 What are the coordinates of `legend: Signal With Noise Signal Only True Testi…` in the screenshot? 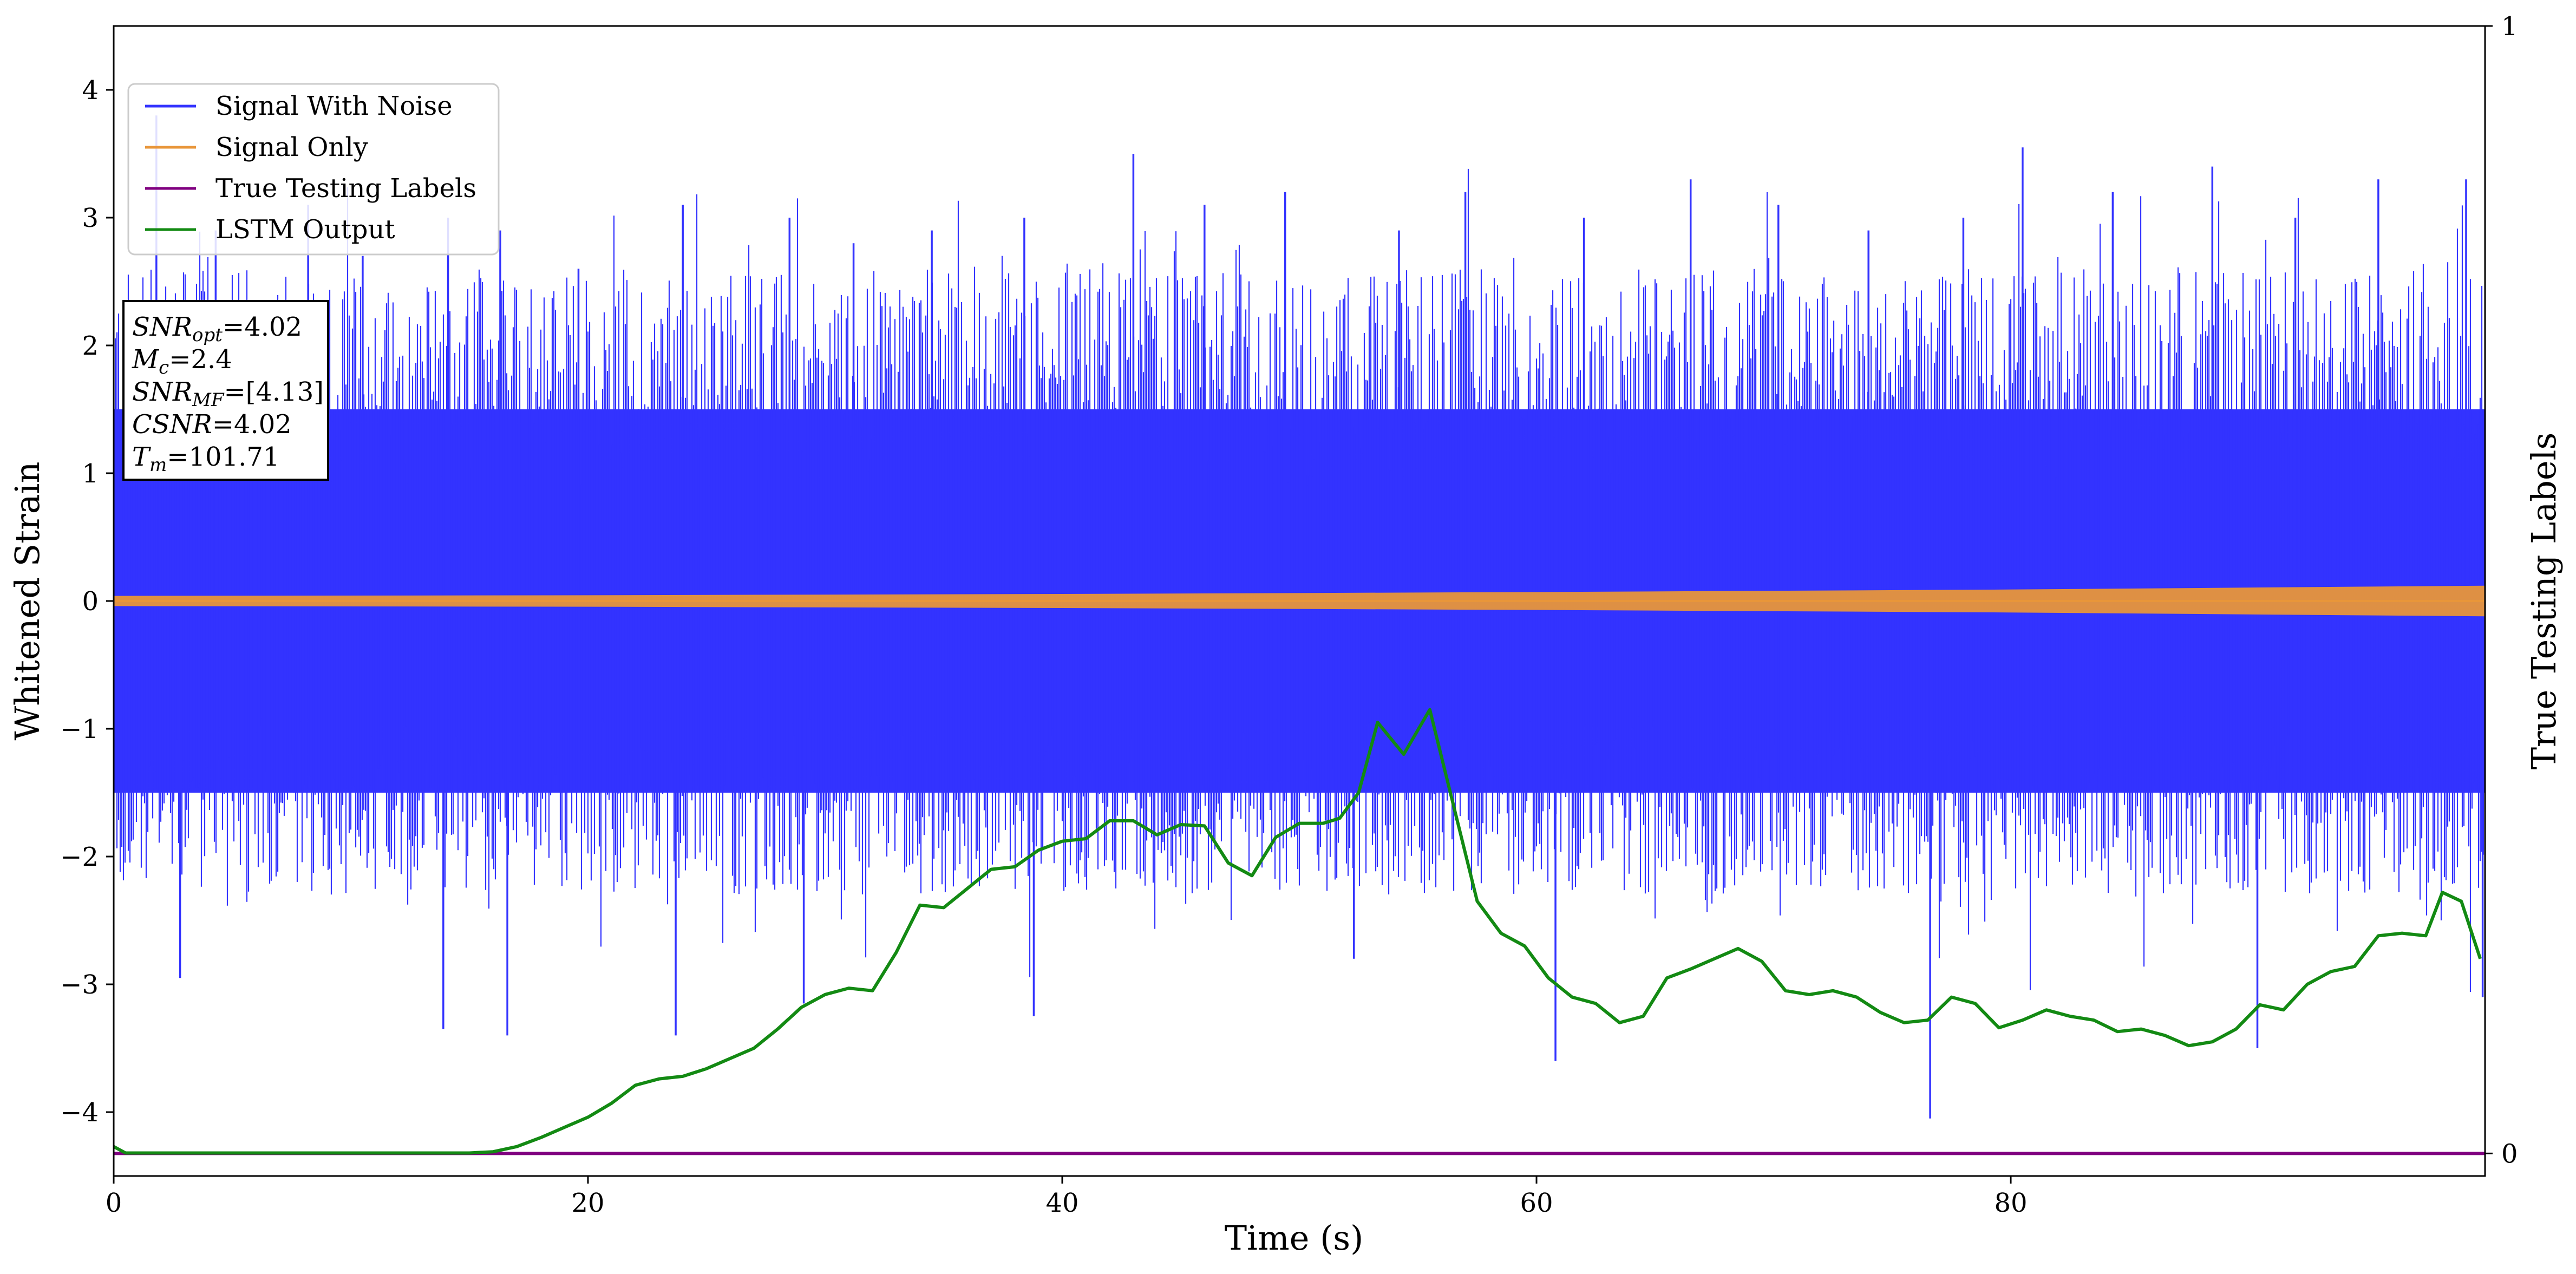 It's located at (313, 169).